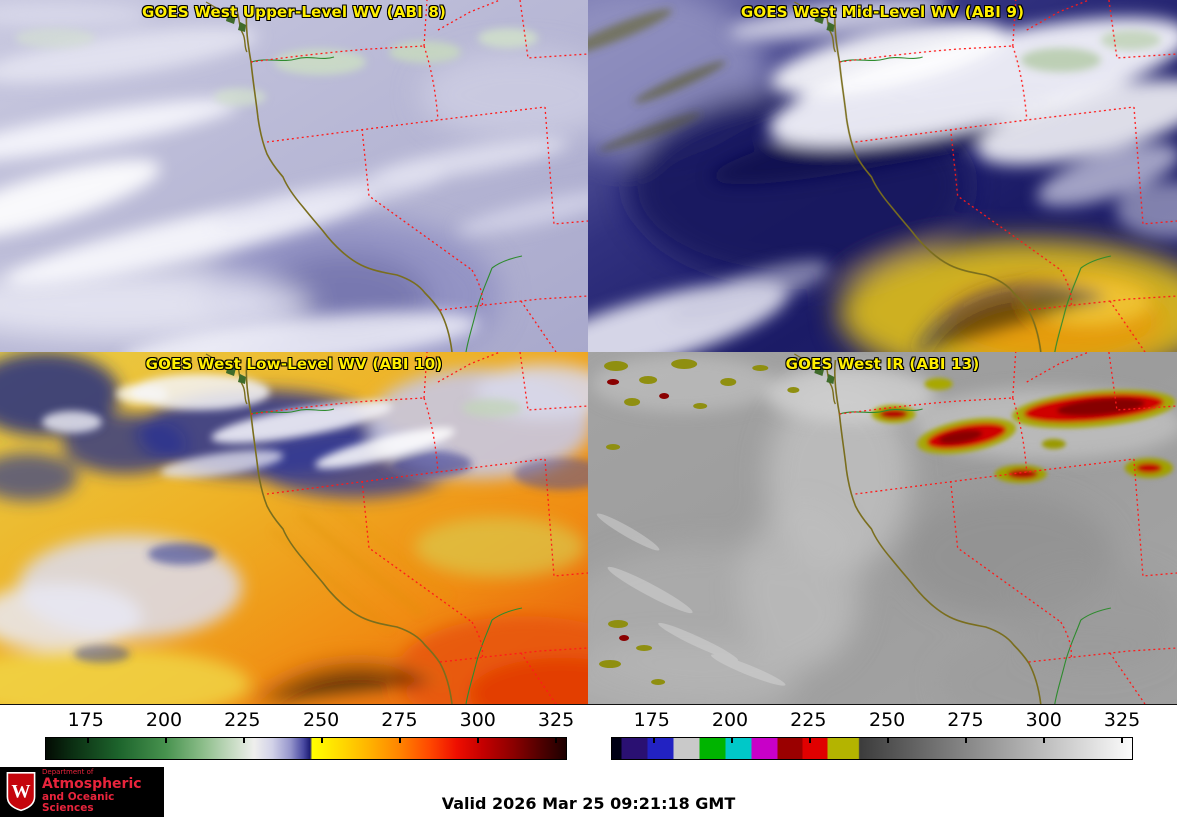  I want to click on ir-colorbar-labels: 175 200 225 250 275 300 325, so click(876, 722).